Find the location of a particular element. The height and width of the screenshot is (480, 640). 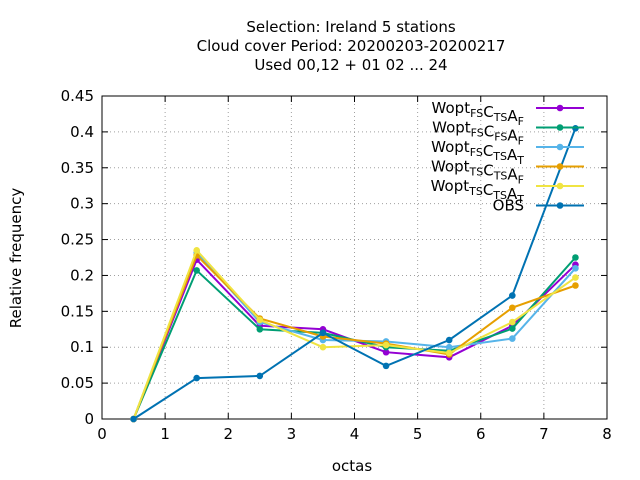

x-axis-label: octas is located at coordinates (352, 466).